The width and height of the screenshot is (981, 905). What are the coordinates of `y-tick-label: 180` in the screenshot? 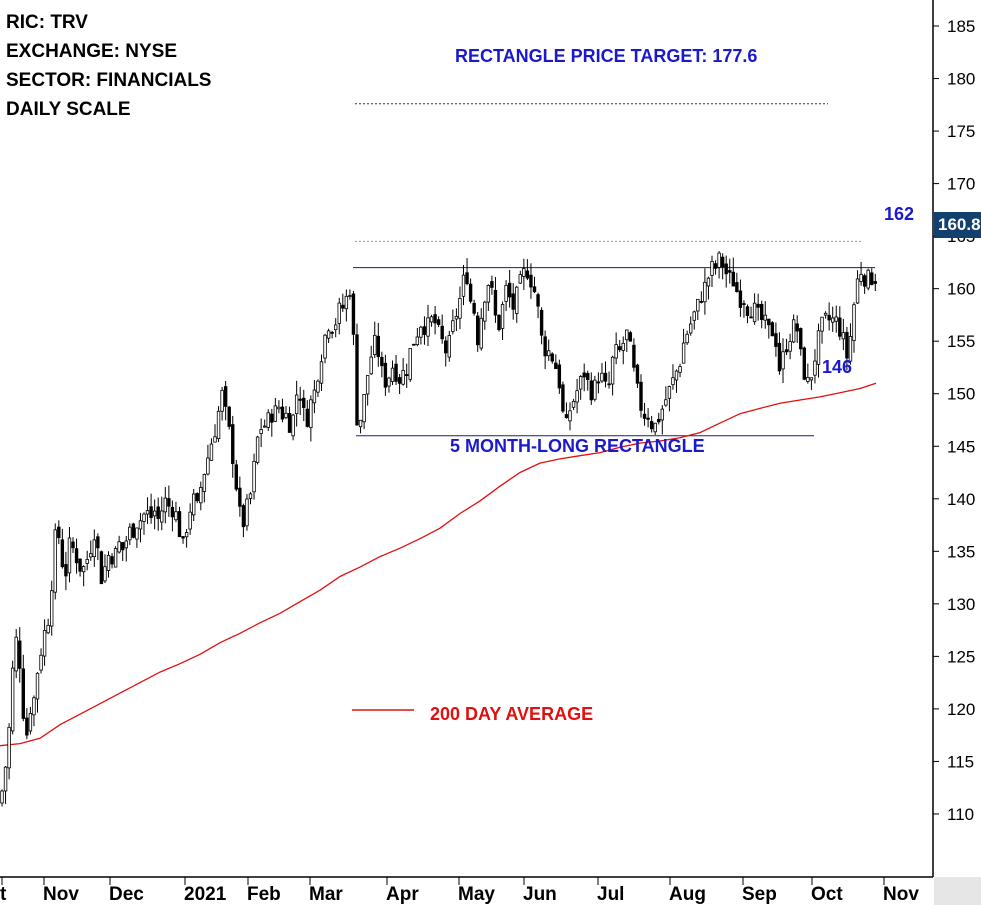 It's located at (961, 79).